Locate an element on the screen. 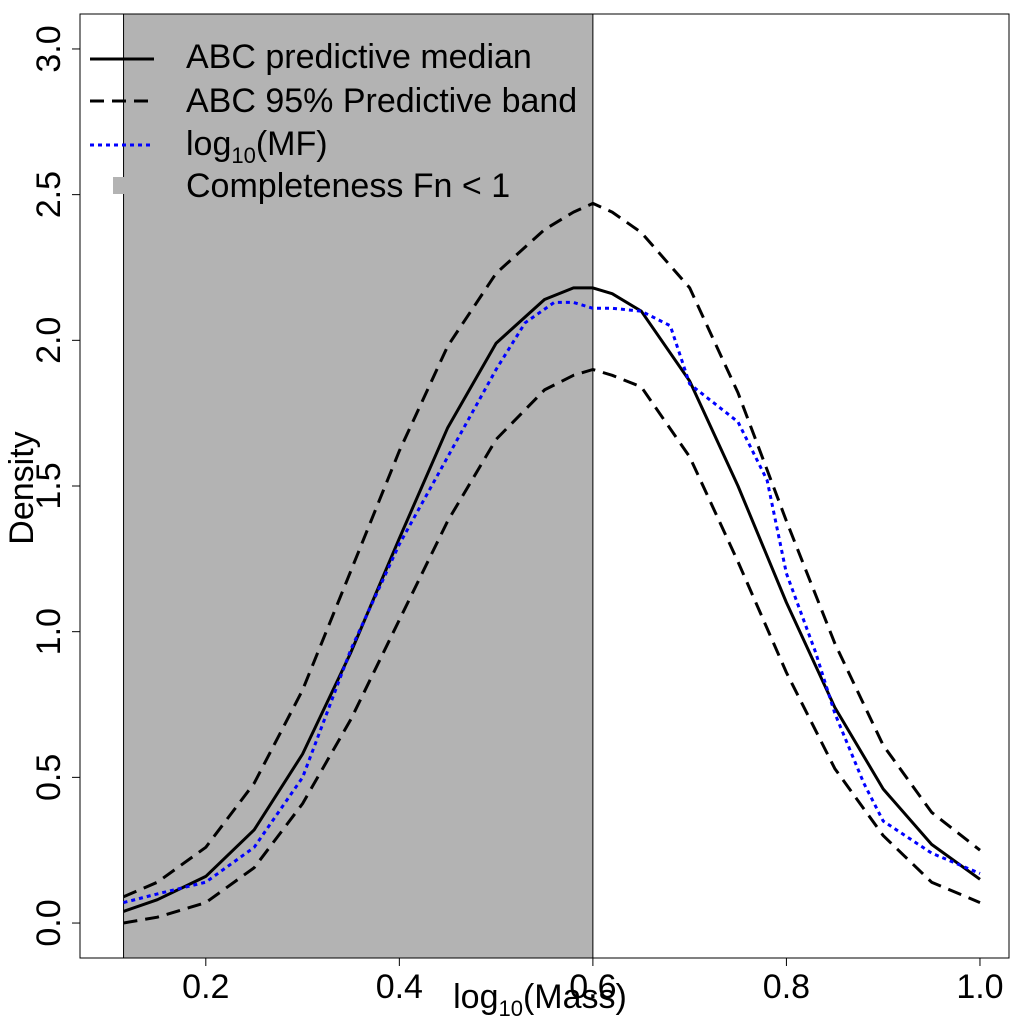 The width and height of the screenshot is (1024, 1024). y-tick-label: 0.0 is located at coordinates (49, 922).